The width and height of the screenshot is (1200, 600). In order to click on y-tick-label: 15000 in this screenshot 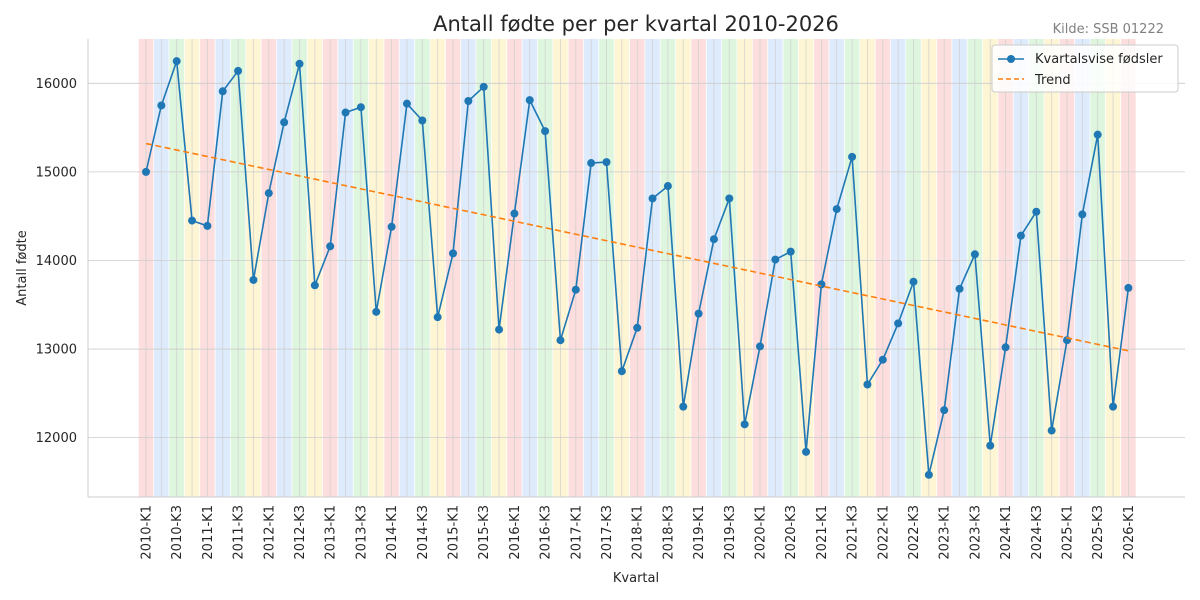, I will do `click(56, 172)`.